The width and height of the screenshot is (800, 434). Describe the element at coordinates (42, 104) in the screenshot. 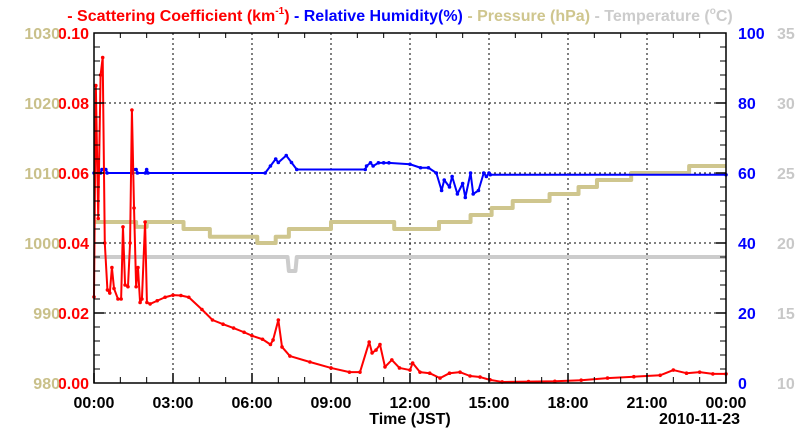

I see `pressure-tick-label: 1020` at that location.